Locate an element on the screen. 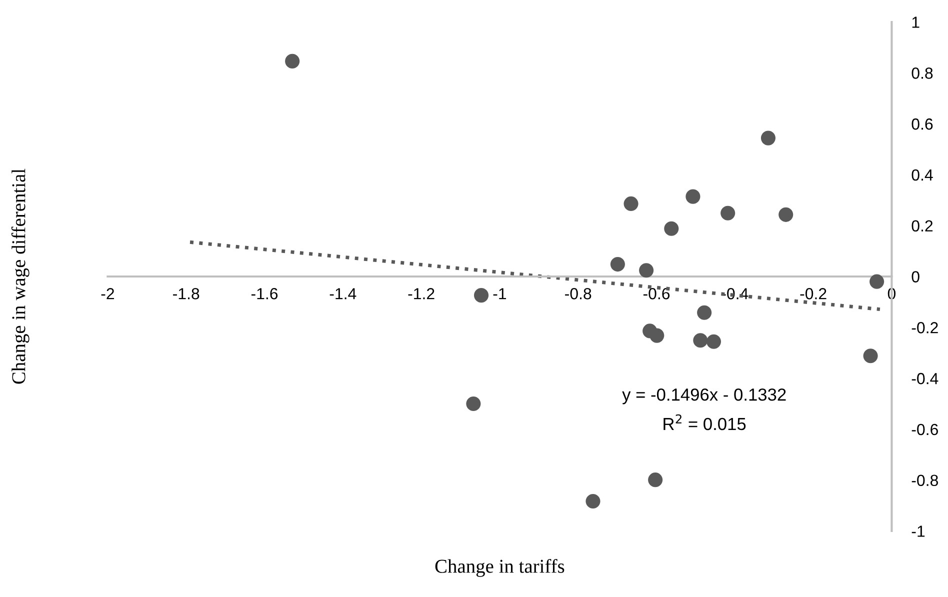 Image resolution: width=948 pixels, height=597 pixels. y-tick-label: -0.2 is located at coordinates (925, 328).